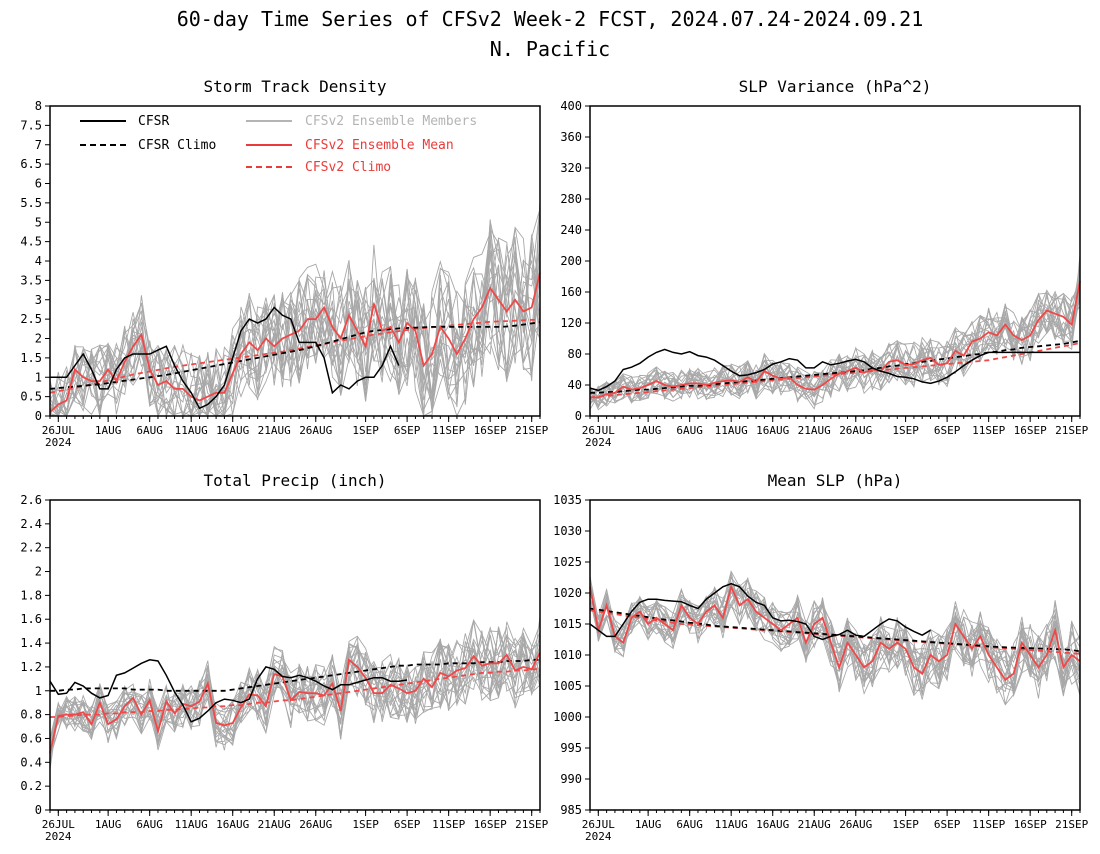 The width and height of the screenshot is (1100, 854). I want to click on legend-cfsv2-climo-label: CFSv2 Climo, so click(348, 167).